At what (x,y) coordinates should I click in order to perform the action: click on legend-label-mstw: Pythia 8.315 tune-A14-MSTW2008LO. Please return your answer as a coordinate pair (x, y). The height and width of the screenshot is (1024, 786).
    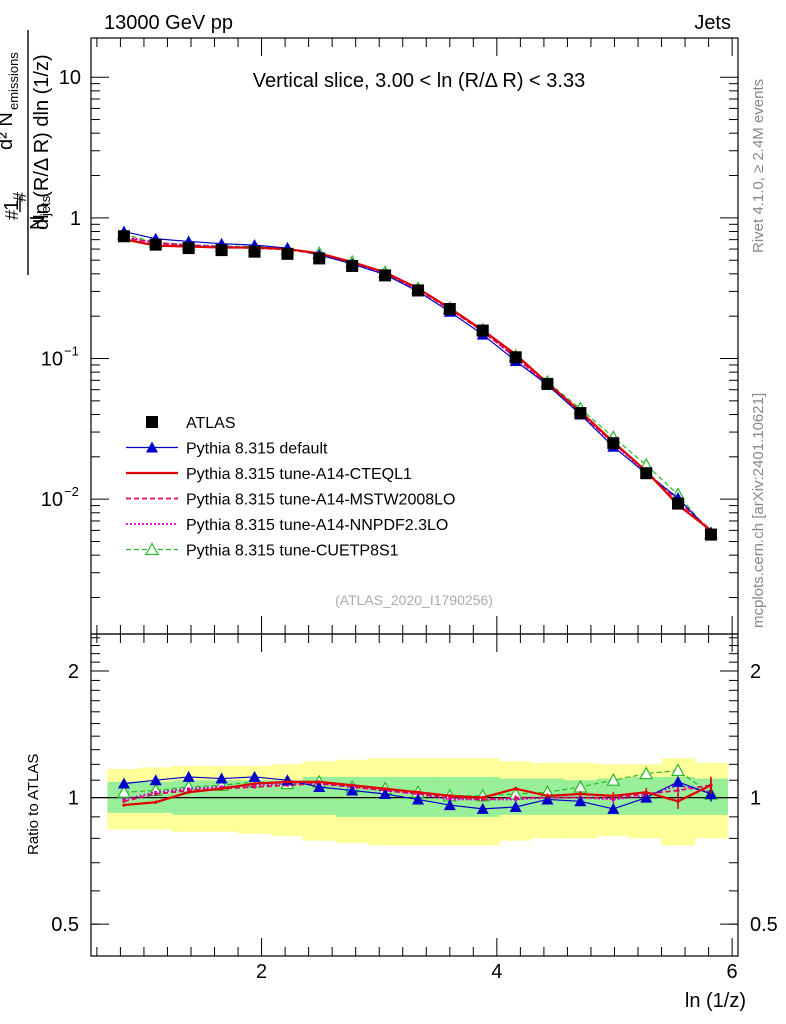
    Looking at the image, I should click on (320, 500).